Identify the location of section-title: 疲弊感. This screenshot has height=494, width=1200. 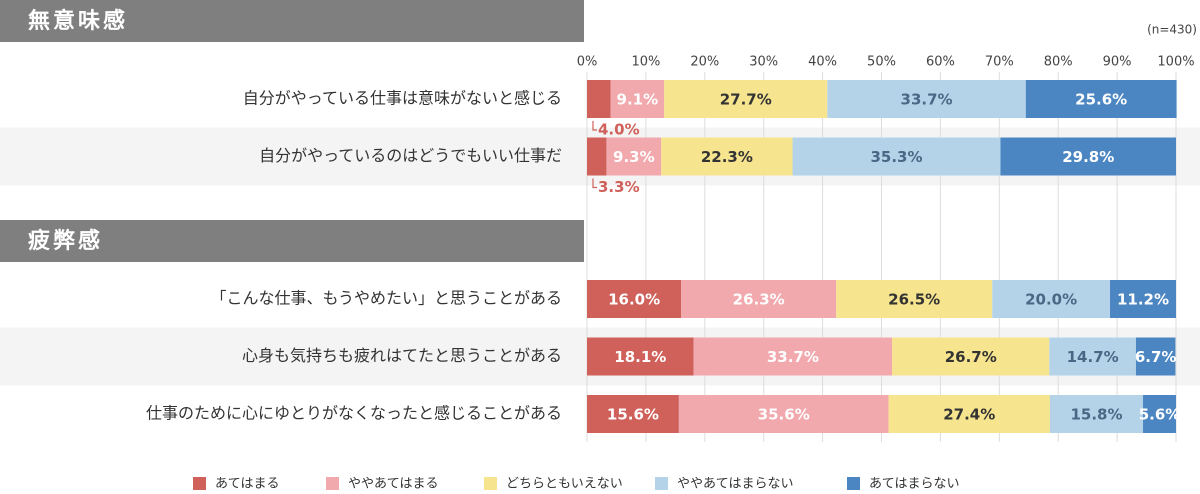
(65, 241).